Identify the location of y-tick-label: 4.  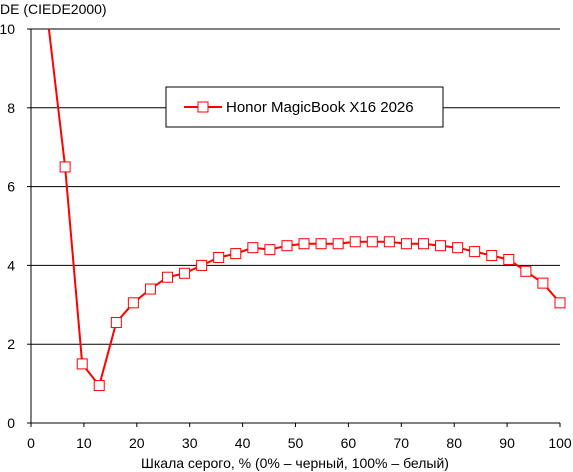
(11, 265).